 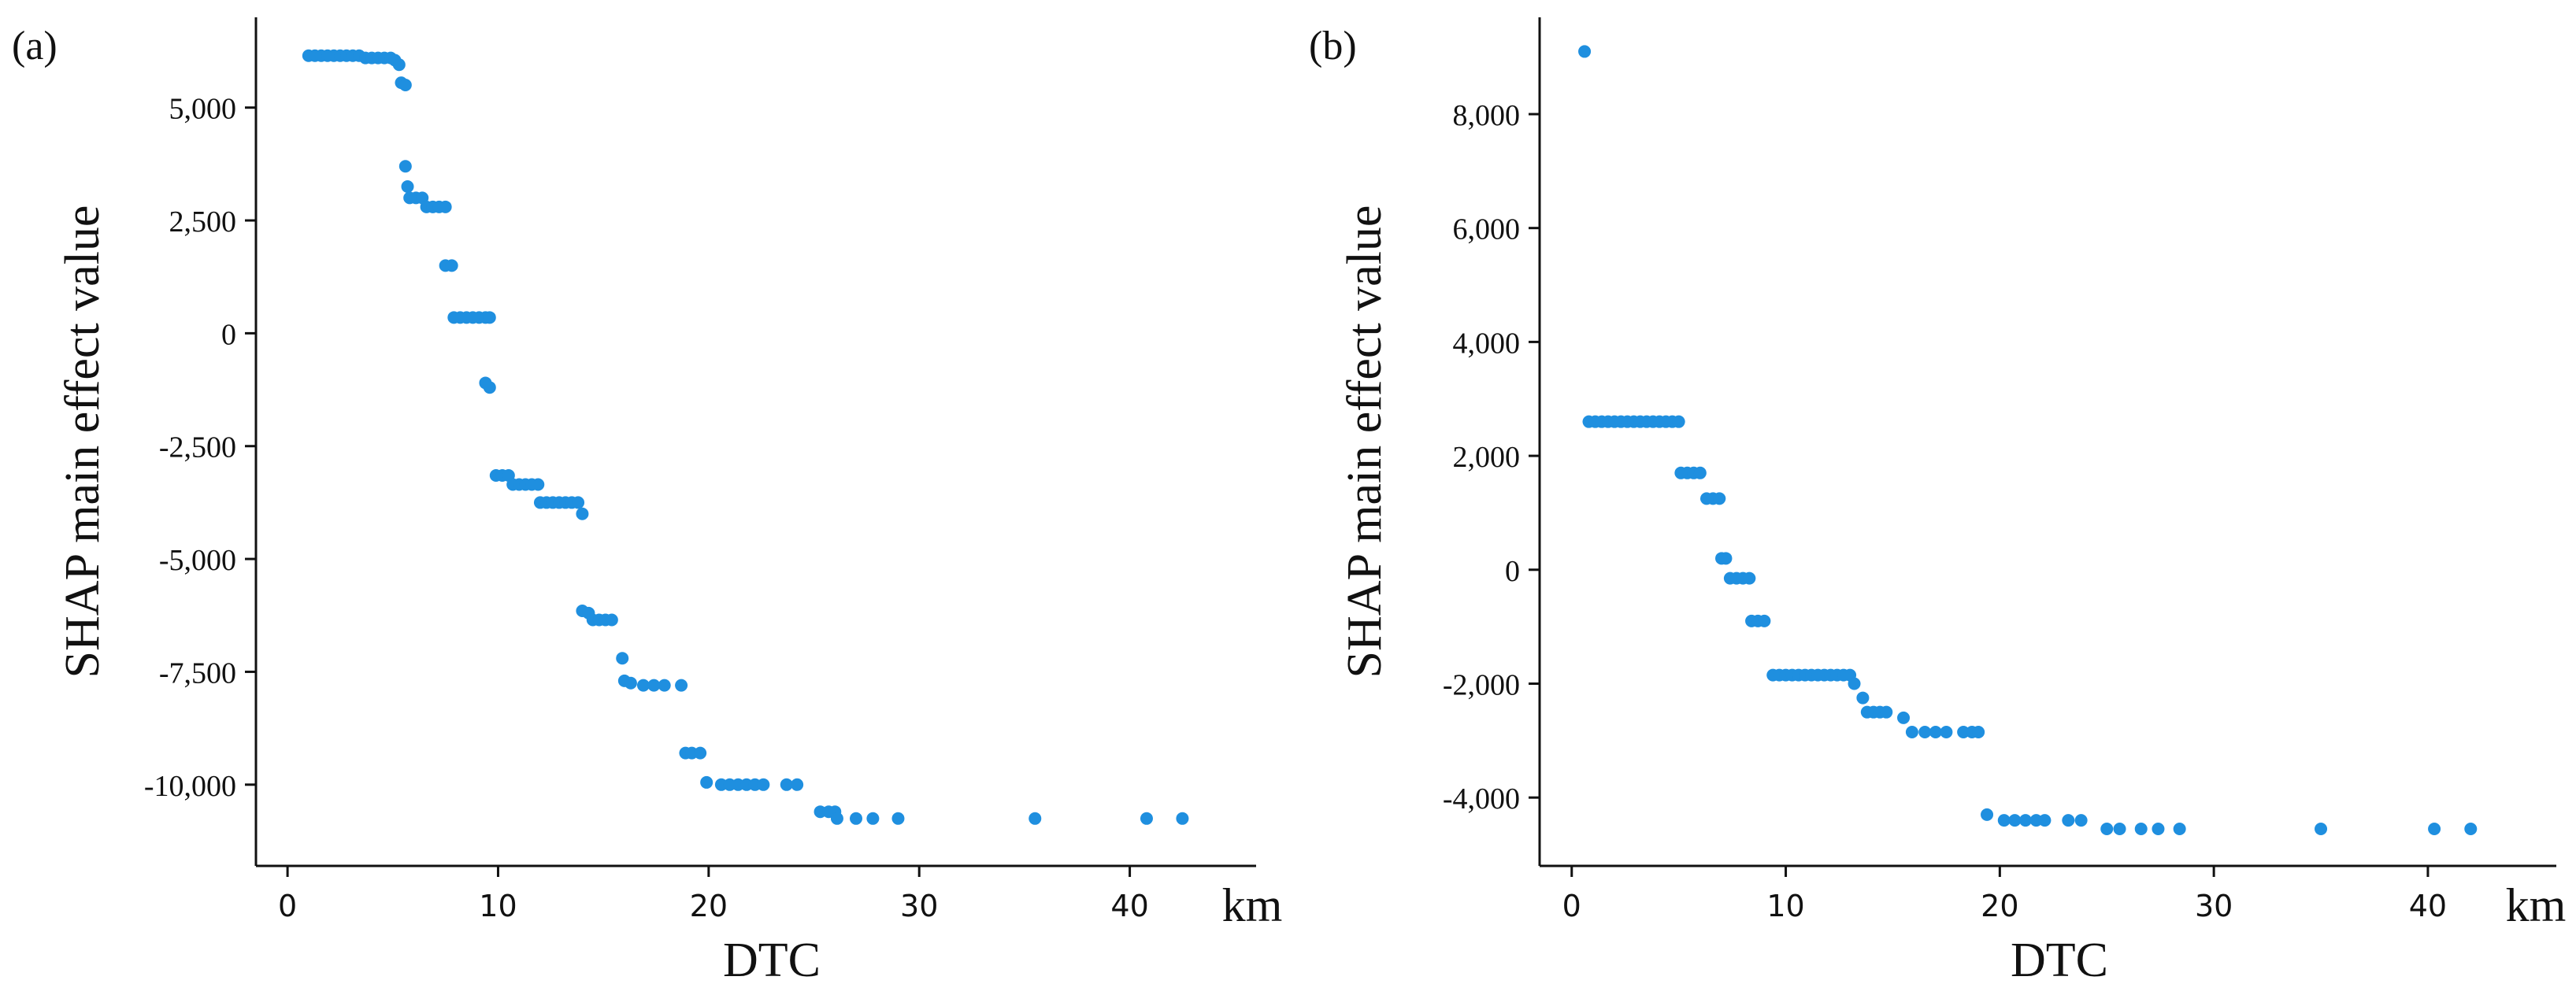 What do you see at coordinates (1487, 343) in the screenshot?
I see `y-tick-label: 4,000` at bounding box center [1487, 343].